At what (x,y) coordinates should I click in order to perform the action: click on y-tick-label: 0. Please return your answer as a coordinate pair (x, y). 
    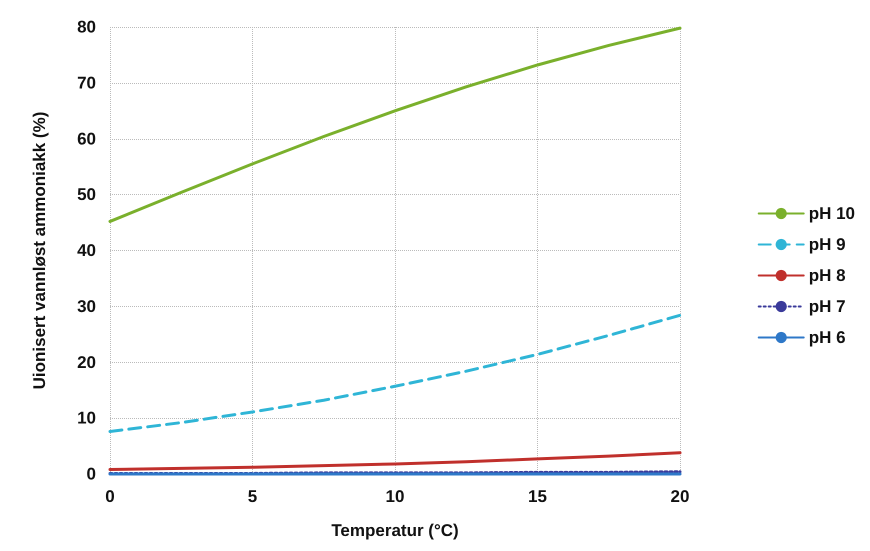
    Looking at the image, I should click on (91, 474).